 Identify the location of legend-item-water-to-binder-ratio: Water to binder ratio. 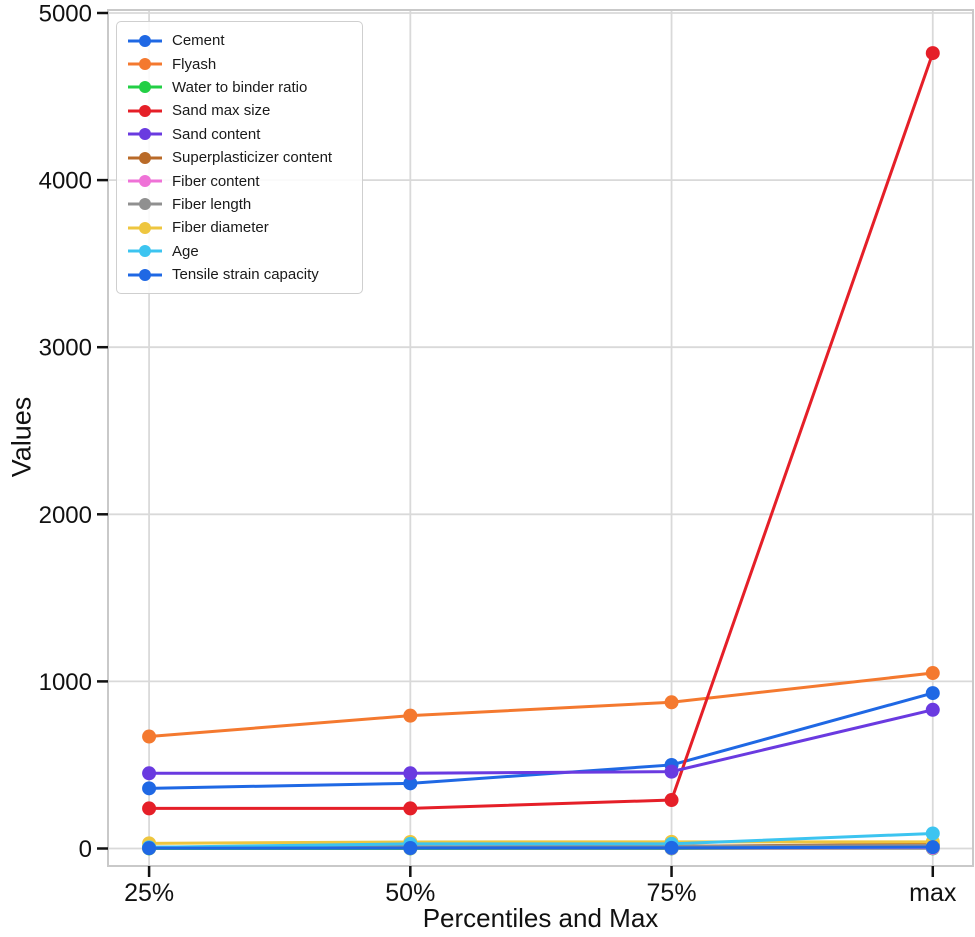
(239, 87).